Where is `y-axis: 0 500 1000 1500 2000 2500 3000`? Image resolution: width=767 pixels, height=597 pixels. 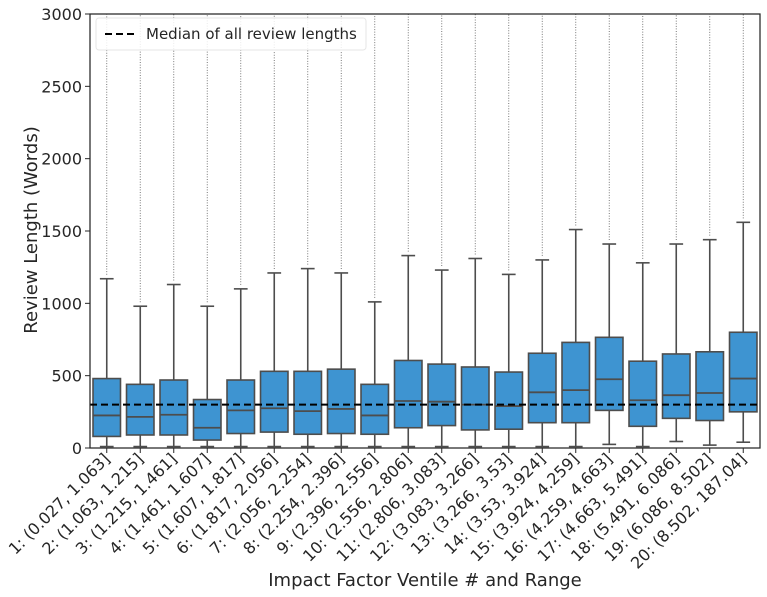
y-axis: 0 500 1000 1500 2000 2500 3000 is located at coordinates (65, 231).